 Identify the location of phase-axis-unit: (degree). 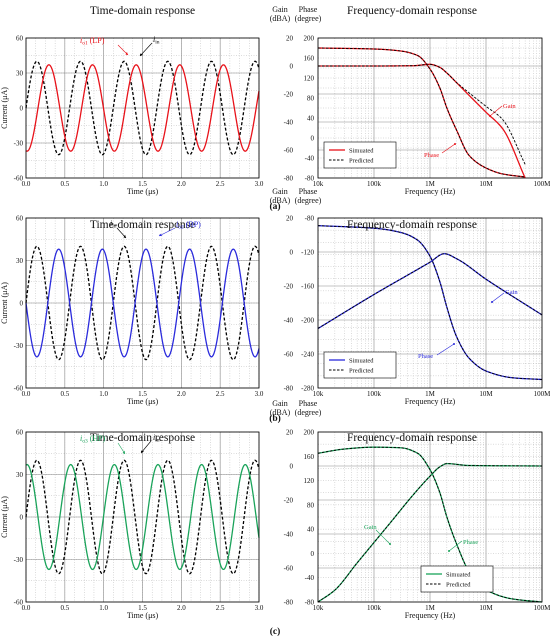
(308, 200).